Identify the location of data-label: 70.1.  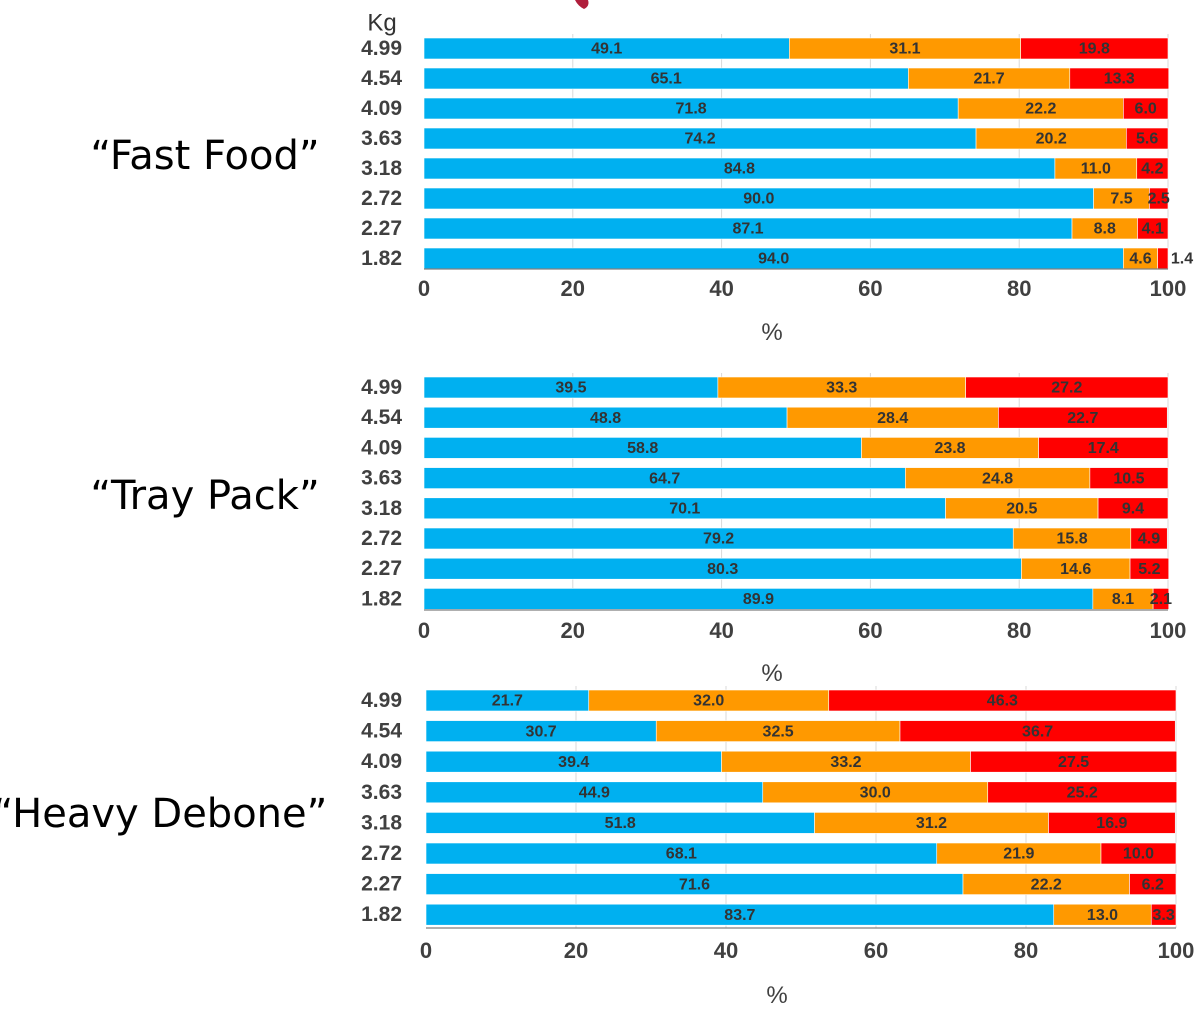
(684, 509).